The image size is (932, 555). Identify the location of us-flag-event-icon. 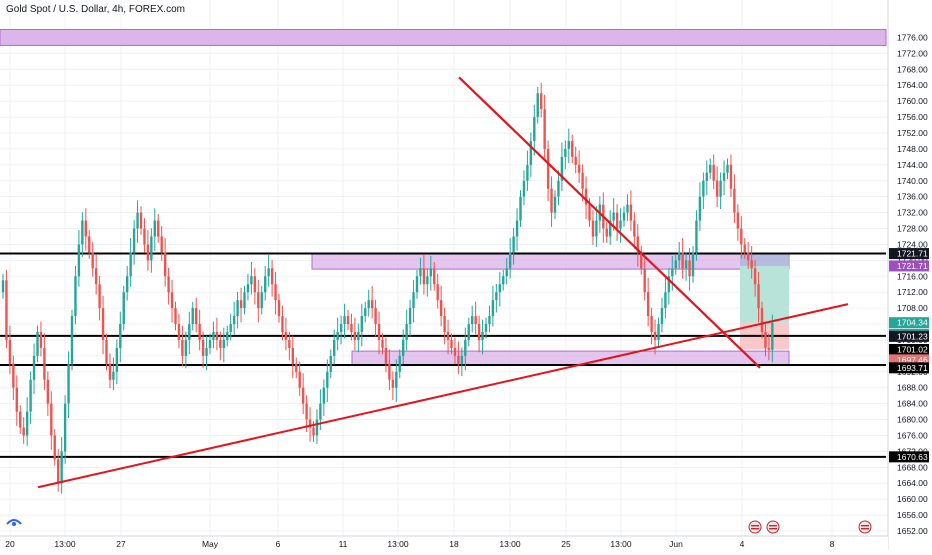
(755, 527).